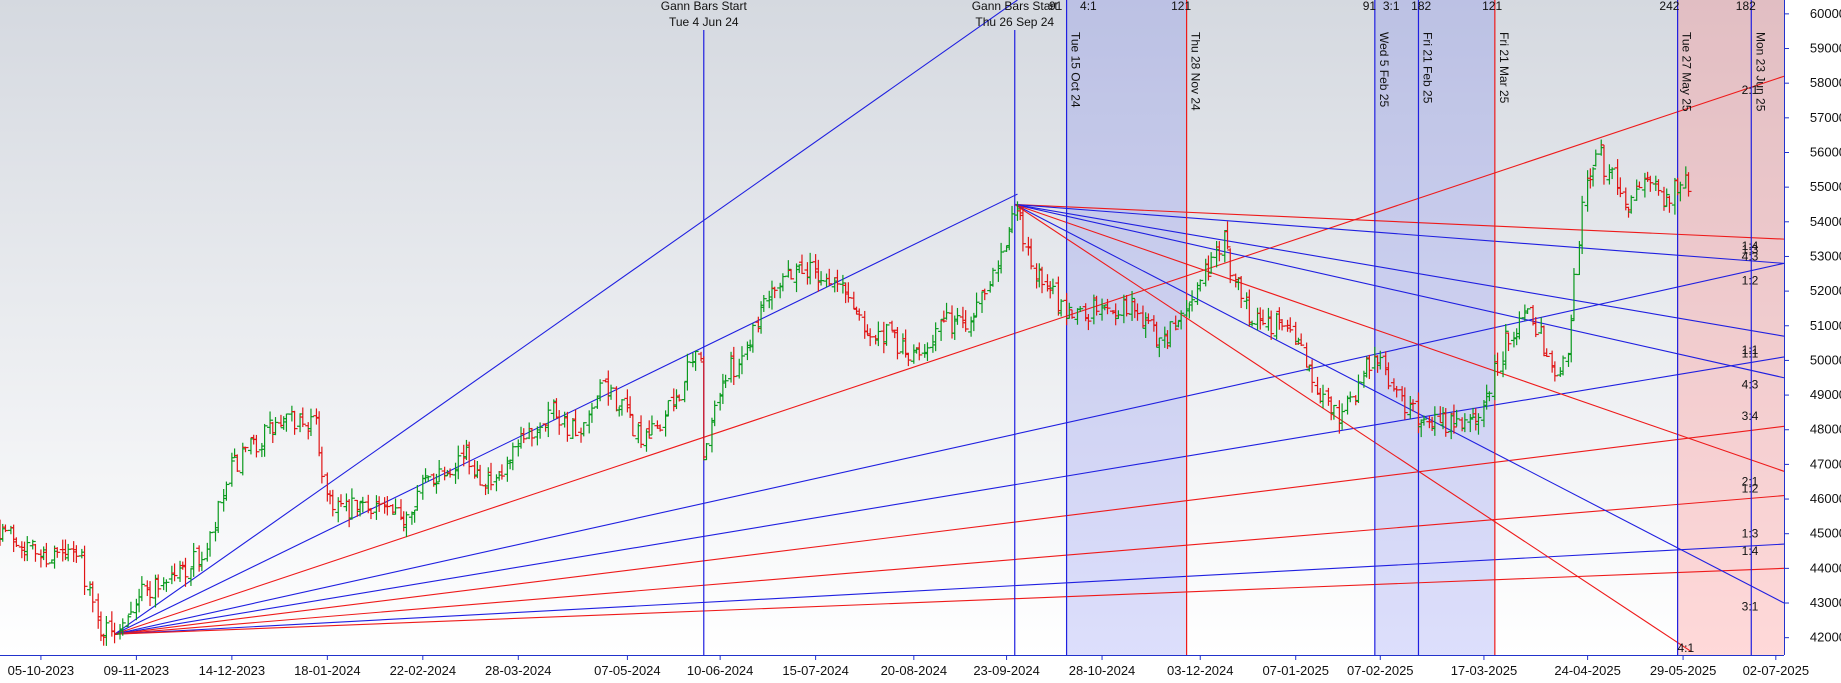 Image resolution: width=1841 pixels, height=683 pixels. What do you see at coordinates (1776, 670) in the screenshot?
I see `x-tick-label: 02-07-2025` at bounding box center [1776, 670].